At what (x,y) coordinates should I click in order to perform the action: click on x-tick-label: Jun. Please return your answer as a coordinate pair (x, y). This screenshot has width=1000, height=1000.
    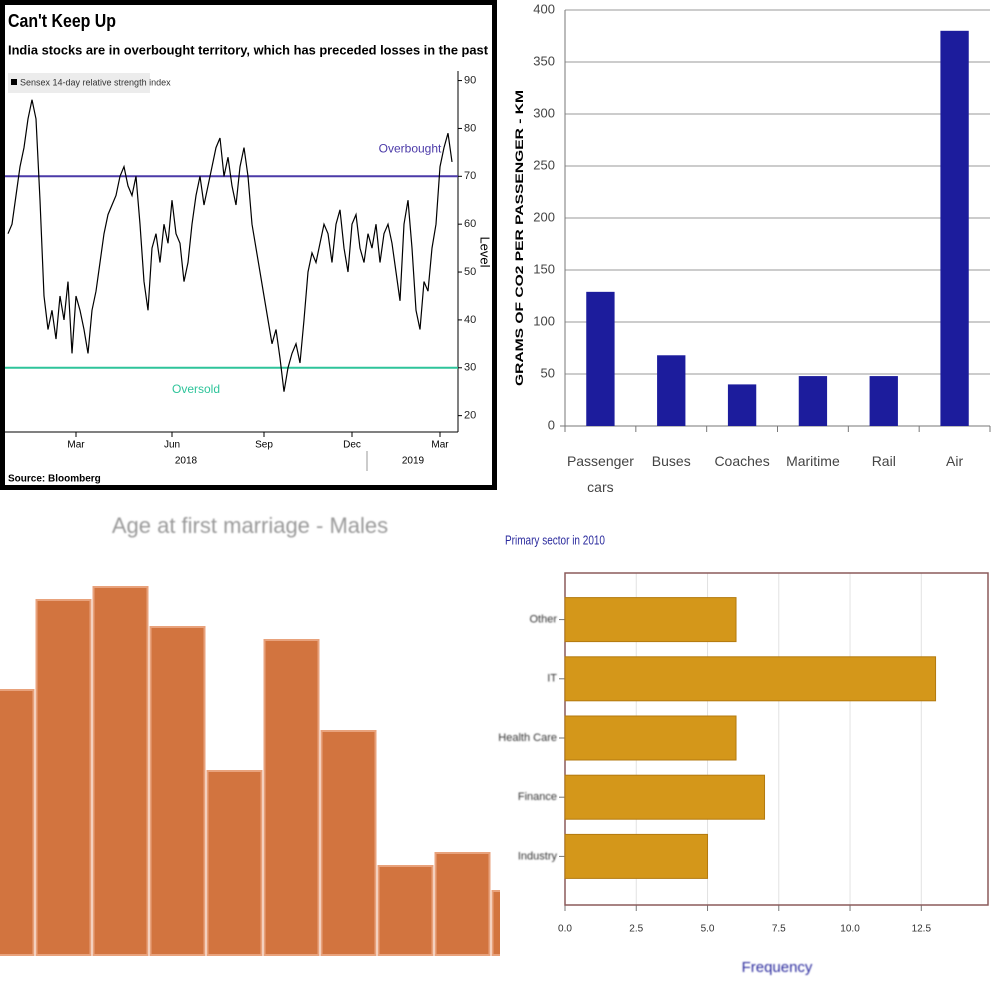
    Looking at the image, I should click on (172, 445).